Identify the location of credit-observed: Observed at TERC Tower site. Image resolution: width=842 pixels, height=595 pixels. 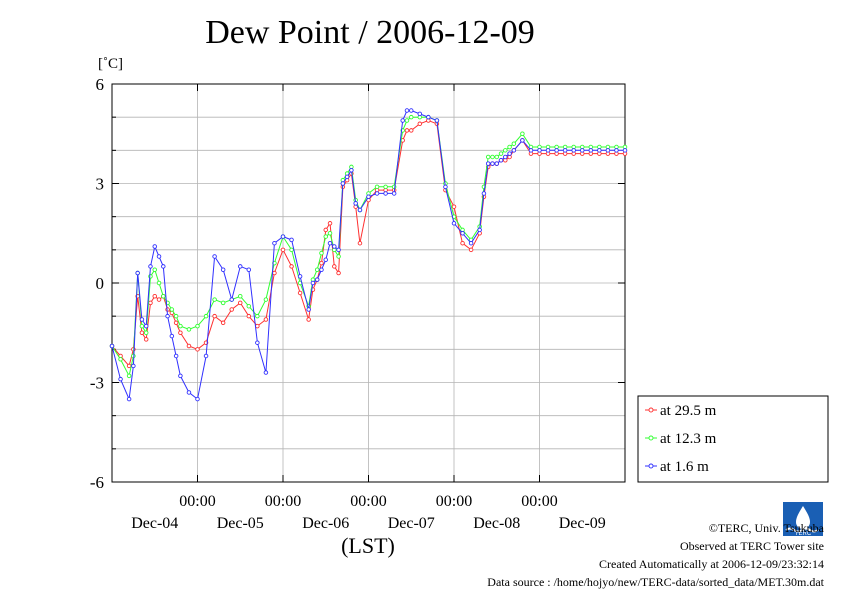
(751, 546).